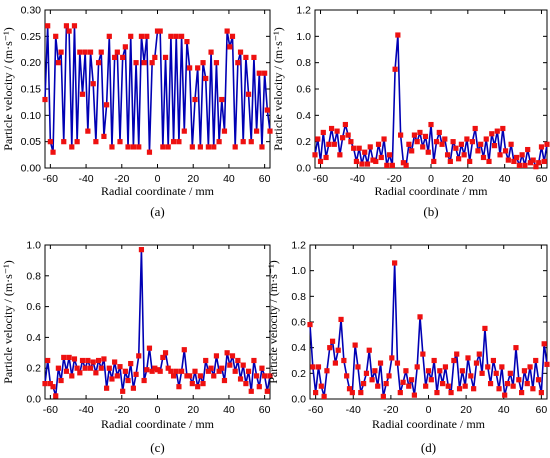 Image resolution: width=550 pixels, height=458 pixels. I want to click on y-tick-label: 0.20, so click(31, 63).